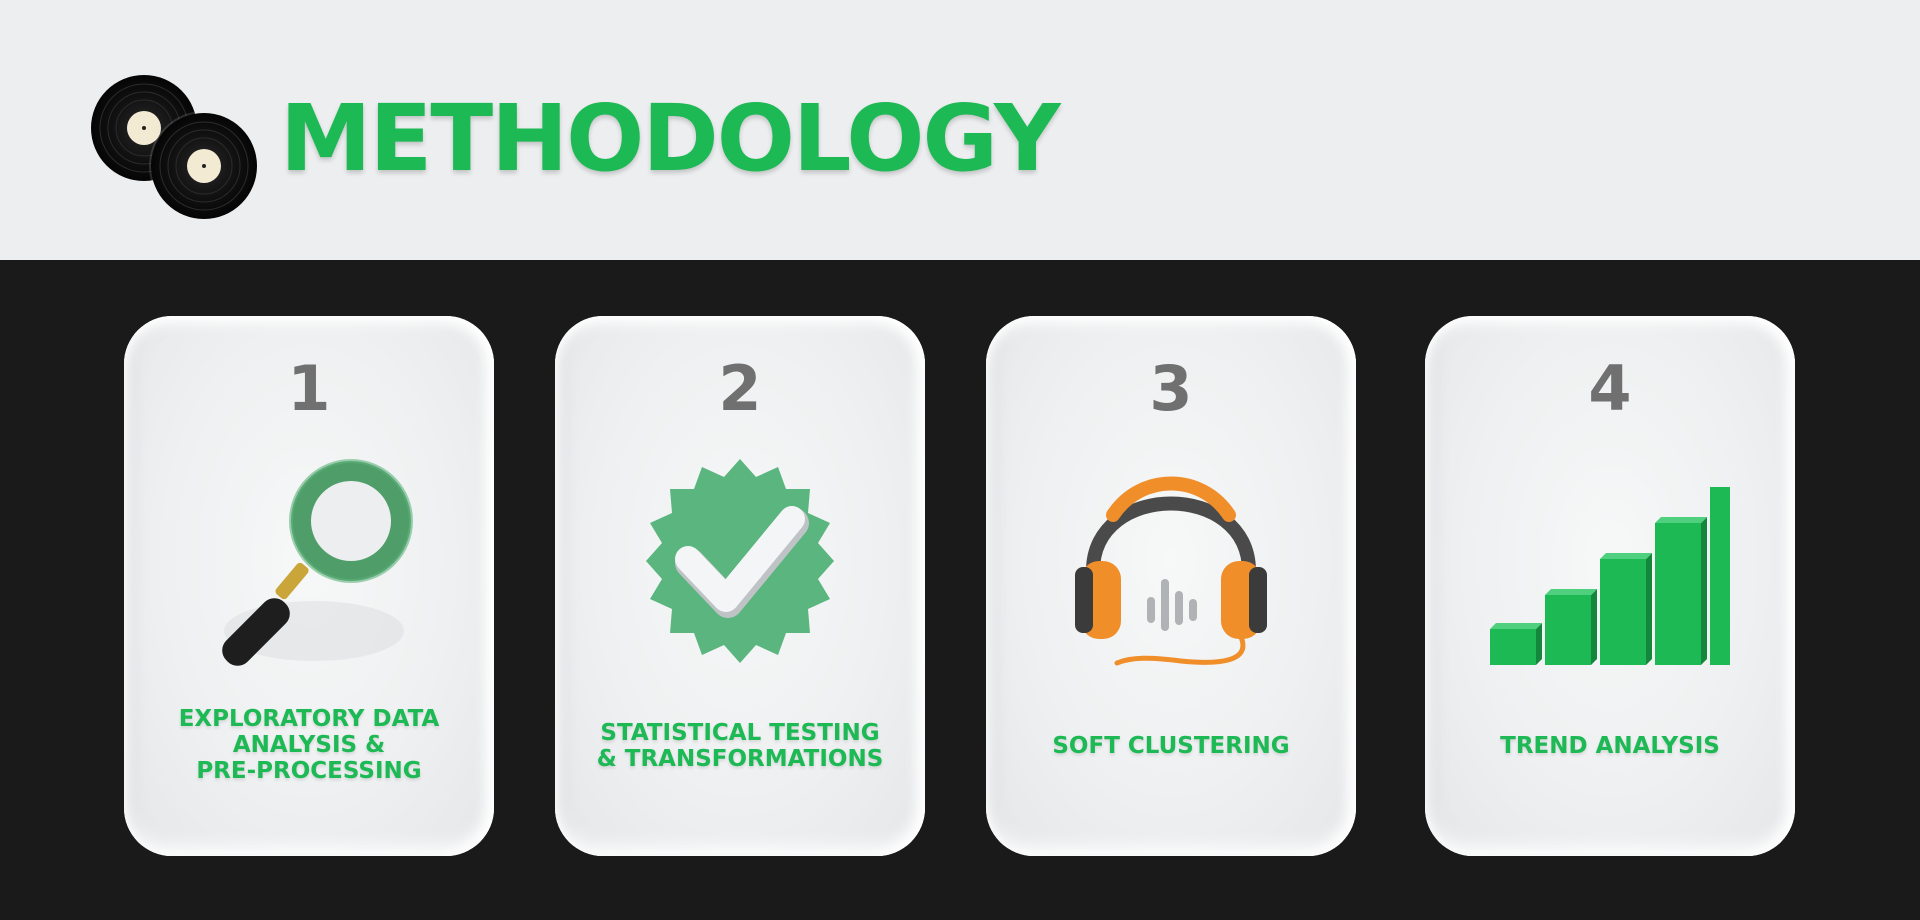  What do you see at coordinates (317, 562) in the screenshot?
I see `magnifying-glass-icon` at bounding box center [317, 562].